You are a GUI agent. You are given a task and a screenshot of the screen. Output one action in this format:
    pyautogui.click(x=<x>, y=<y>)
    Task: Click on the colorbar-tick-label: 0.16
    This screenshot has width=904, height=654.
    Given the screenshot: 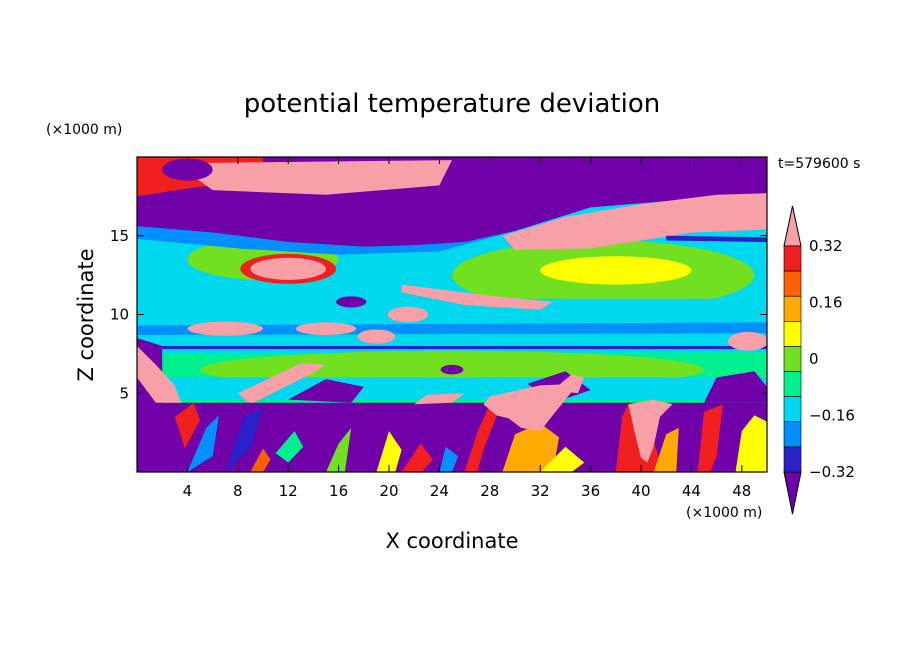 What is the action you would take?
    pyautogui.click(x=825, y=303)
    